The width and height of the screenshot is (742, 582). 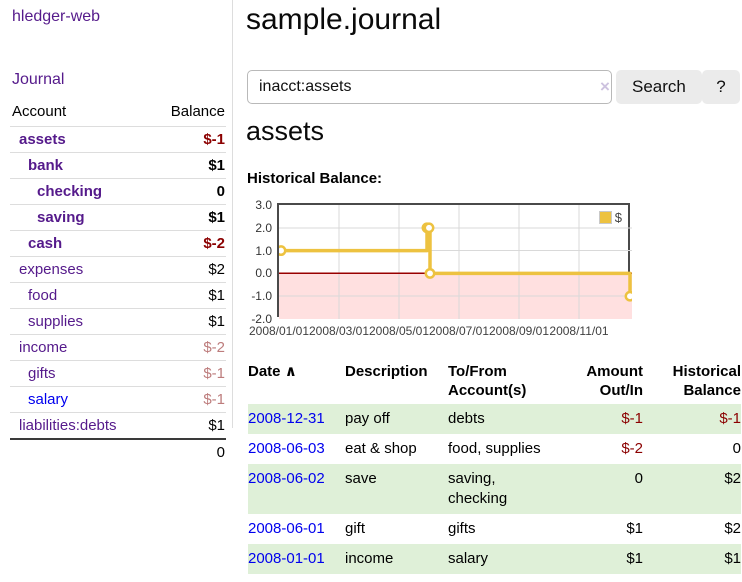 What do you see at coordinates (605, 86) in the screenshot?
I see `clear-search-icon: ×` at bounding box center [605, 86].